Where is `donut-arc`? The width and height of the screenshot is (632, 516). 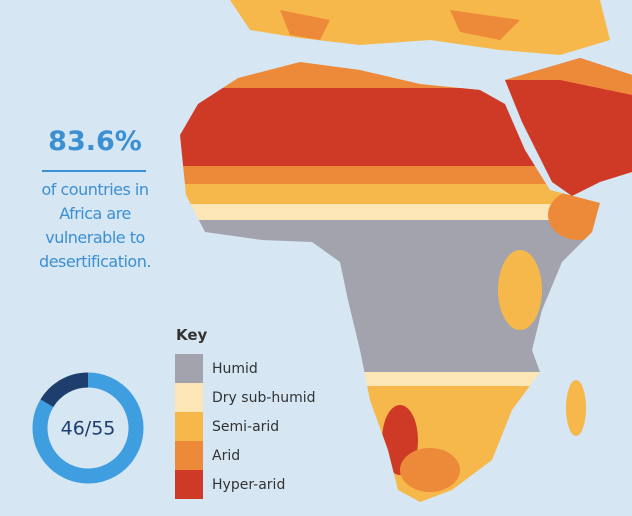 donut-arc is located at coordinates (88, 428).